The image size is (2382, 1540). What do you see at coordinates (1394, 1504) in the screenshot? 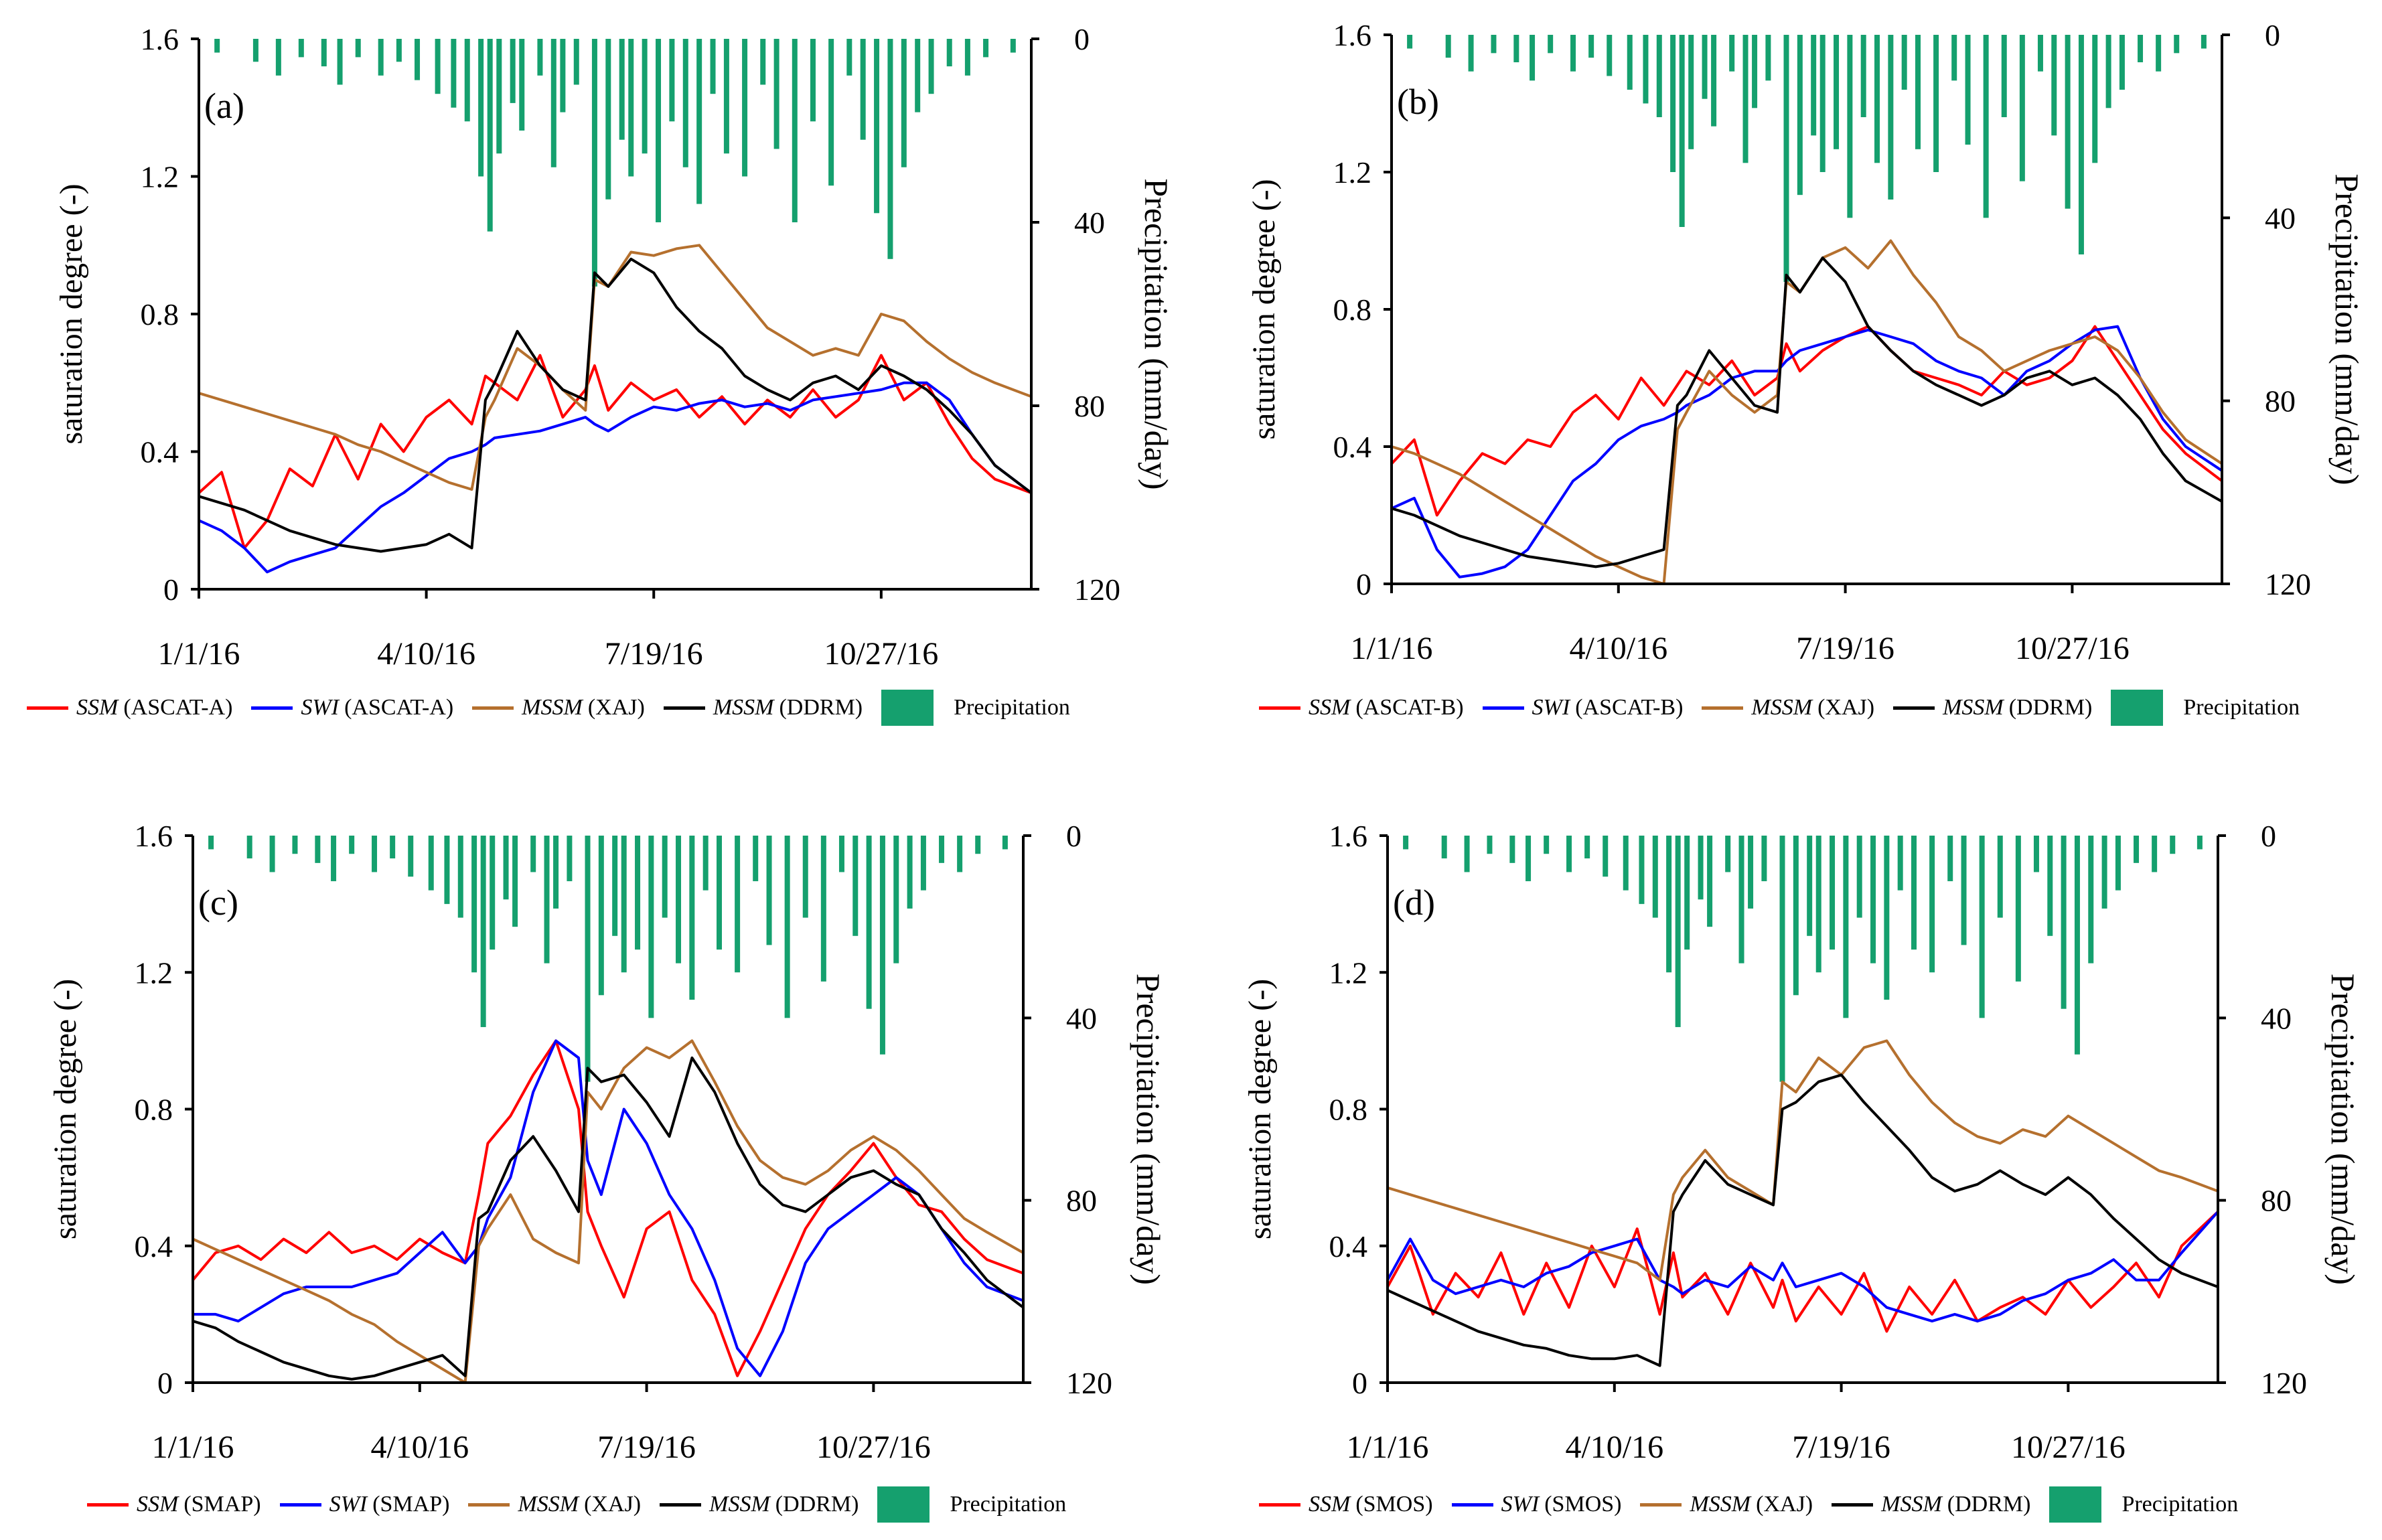
I see `legend-source: (SMOS)` at bounding box center [1394, 1504].